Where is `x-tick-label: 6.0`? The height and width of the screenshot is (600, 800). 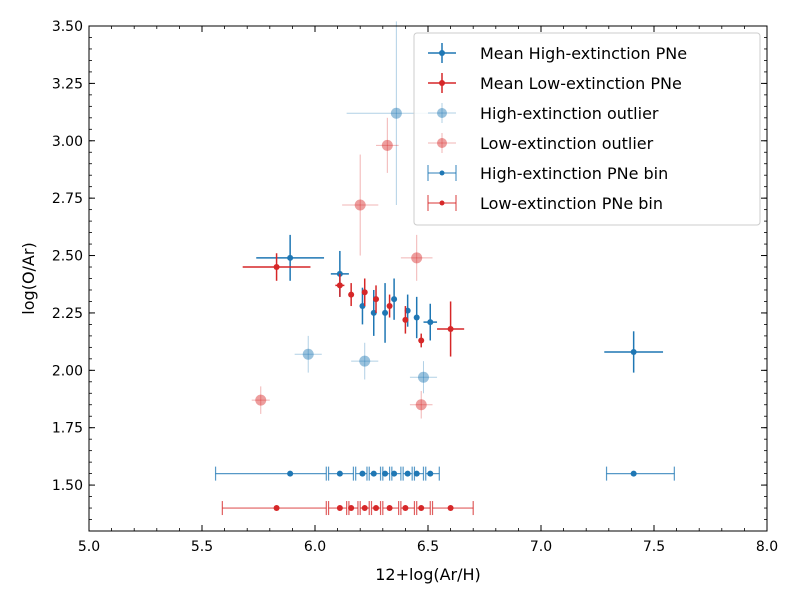
x-tick-label: 6.0 is located at coordinates (315, 547).